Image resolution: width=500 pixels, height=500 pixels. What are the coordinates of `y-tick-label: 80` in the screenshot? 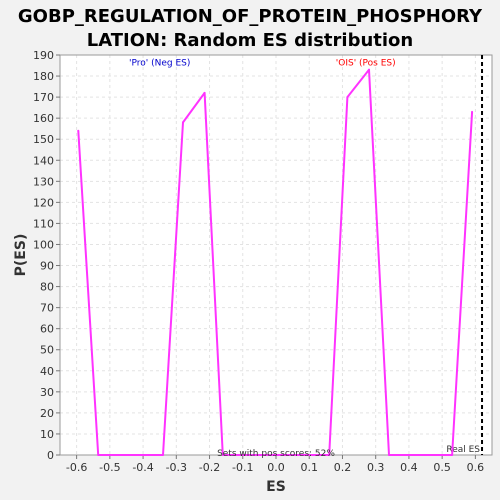 It's located at (47, 287).